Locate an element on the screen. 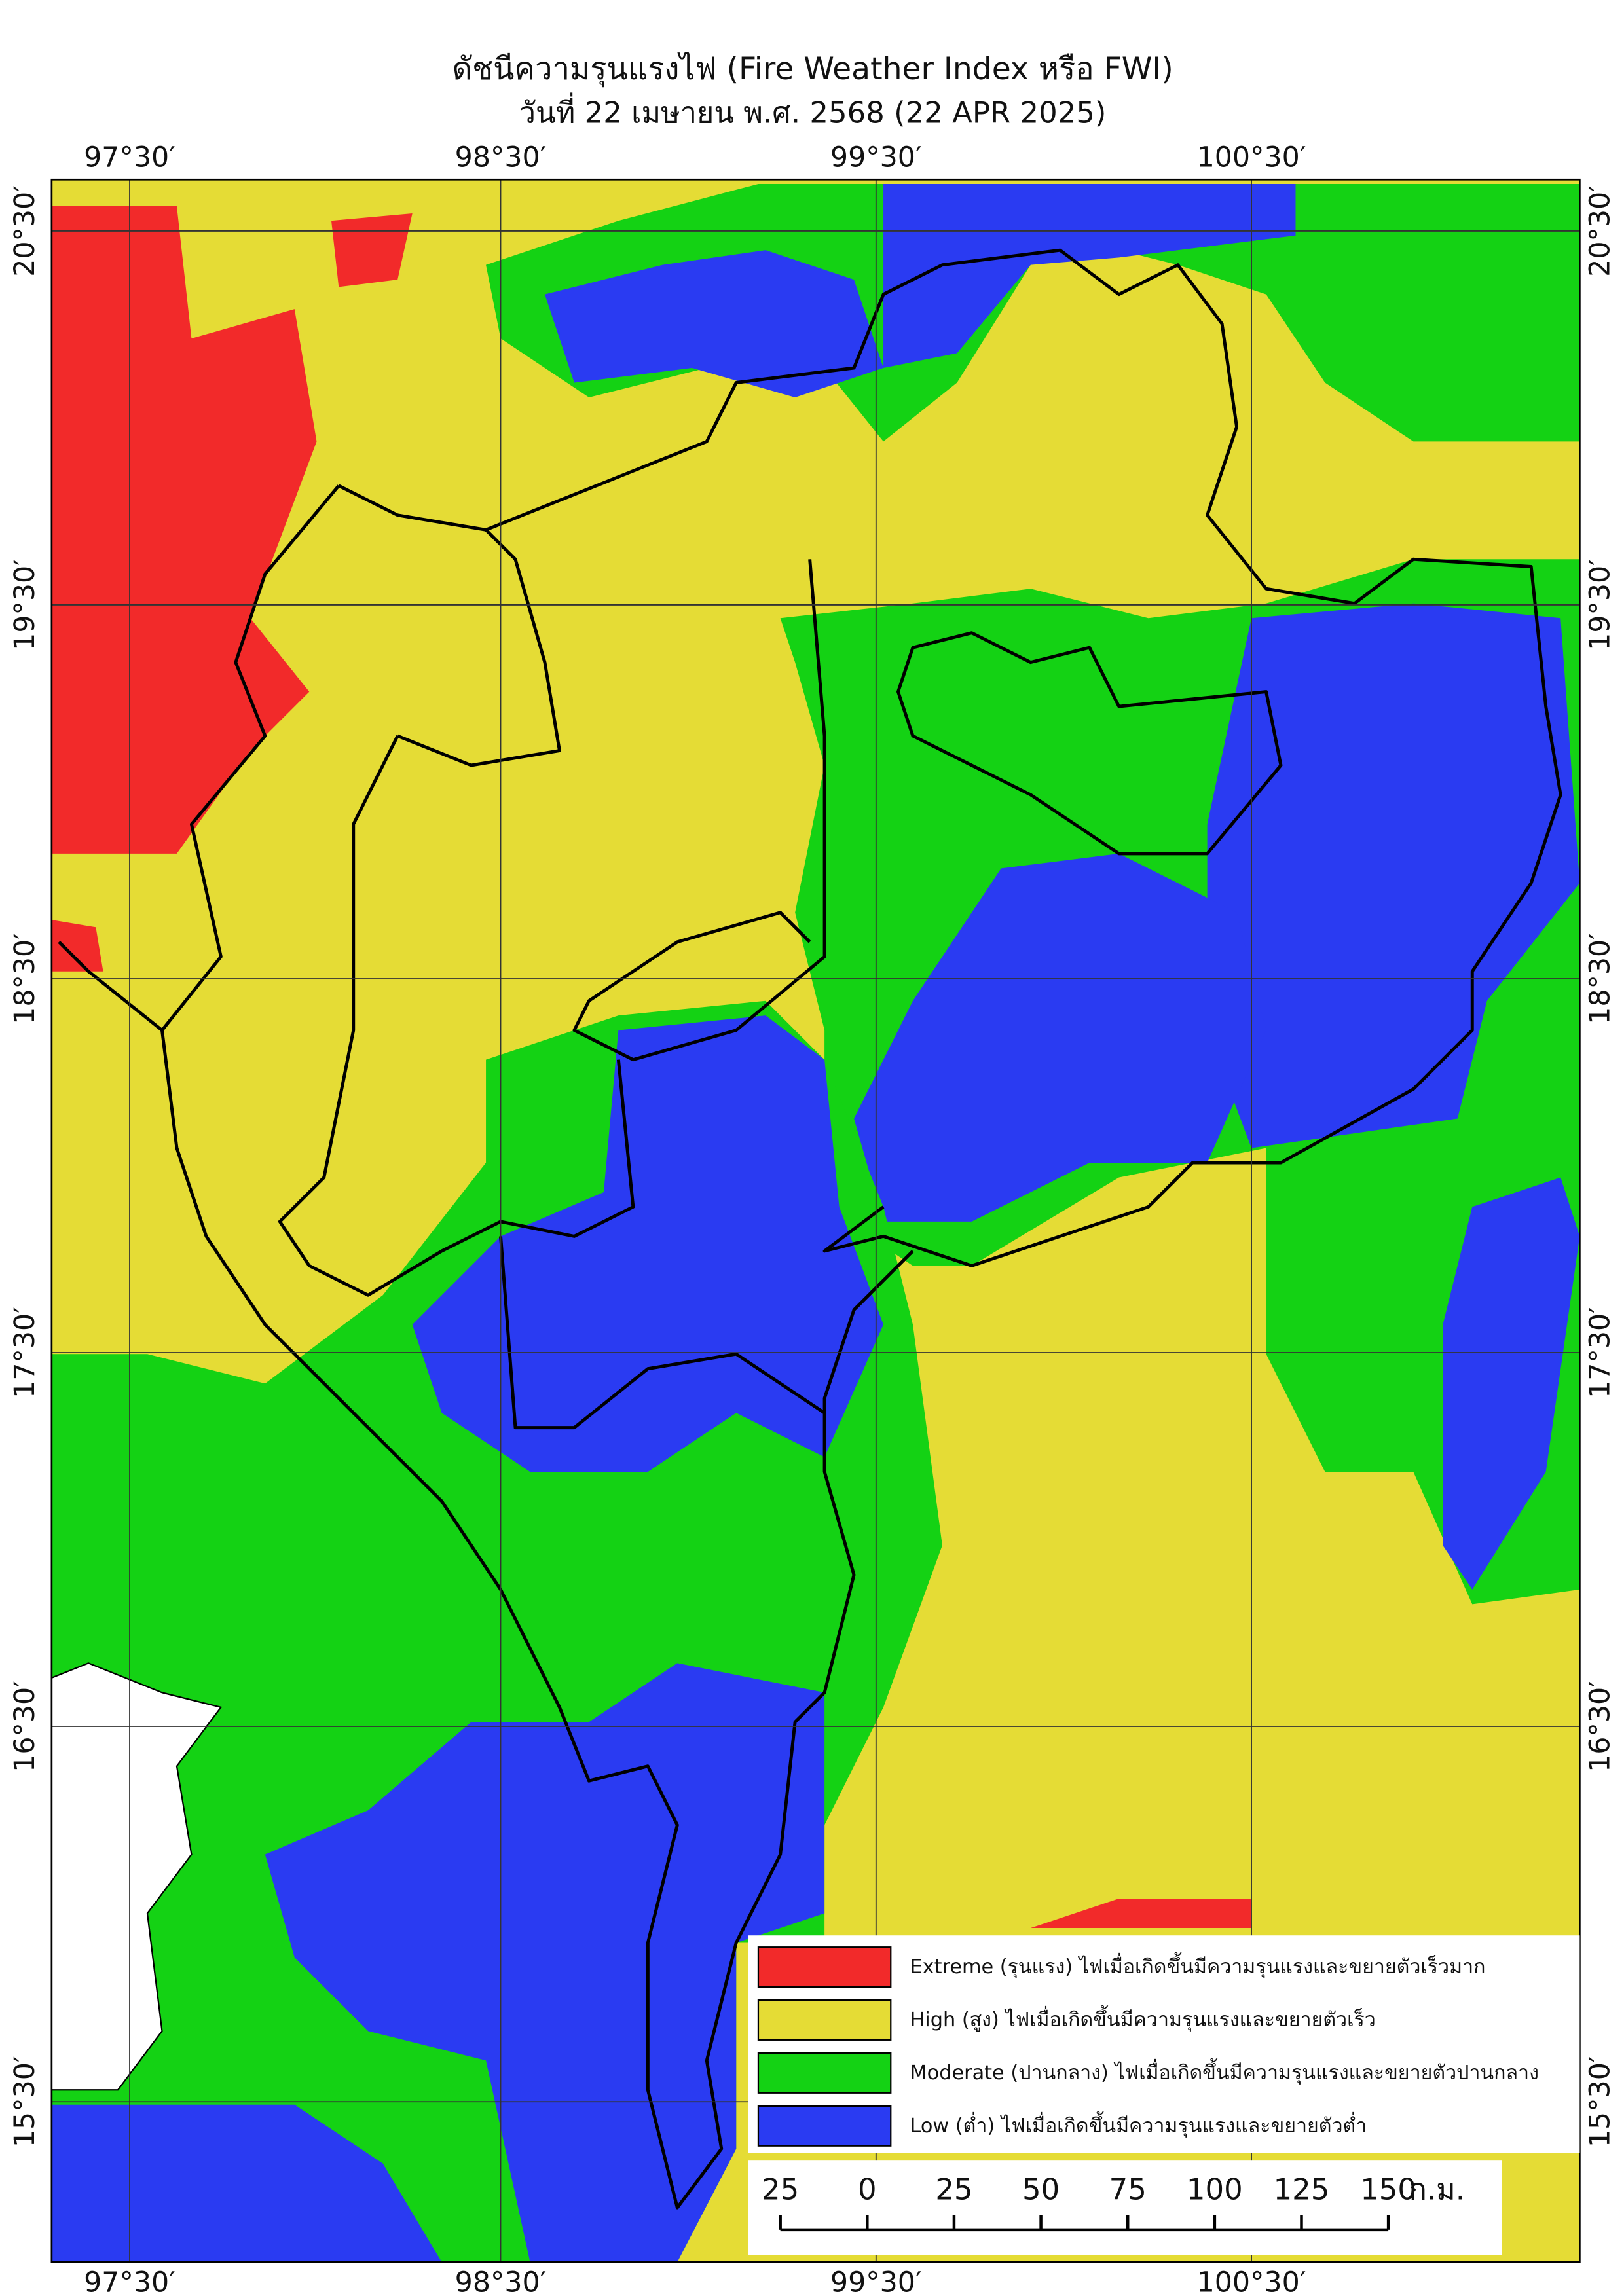 Image resolution: width=1624 pixels, height=2296 pixels. scale-tick-label: 125 is located at coordinates (1302, 2189).